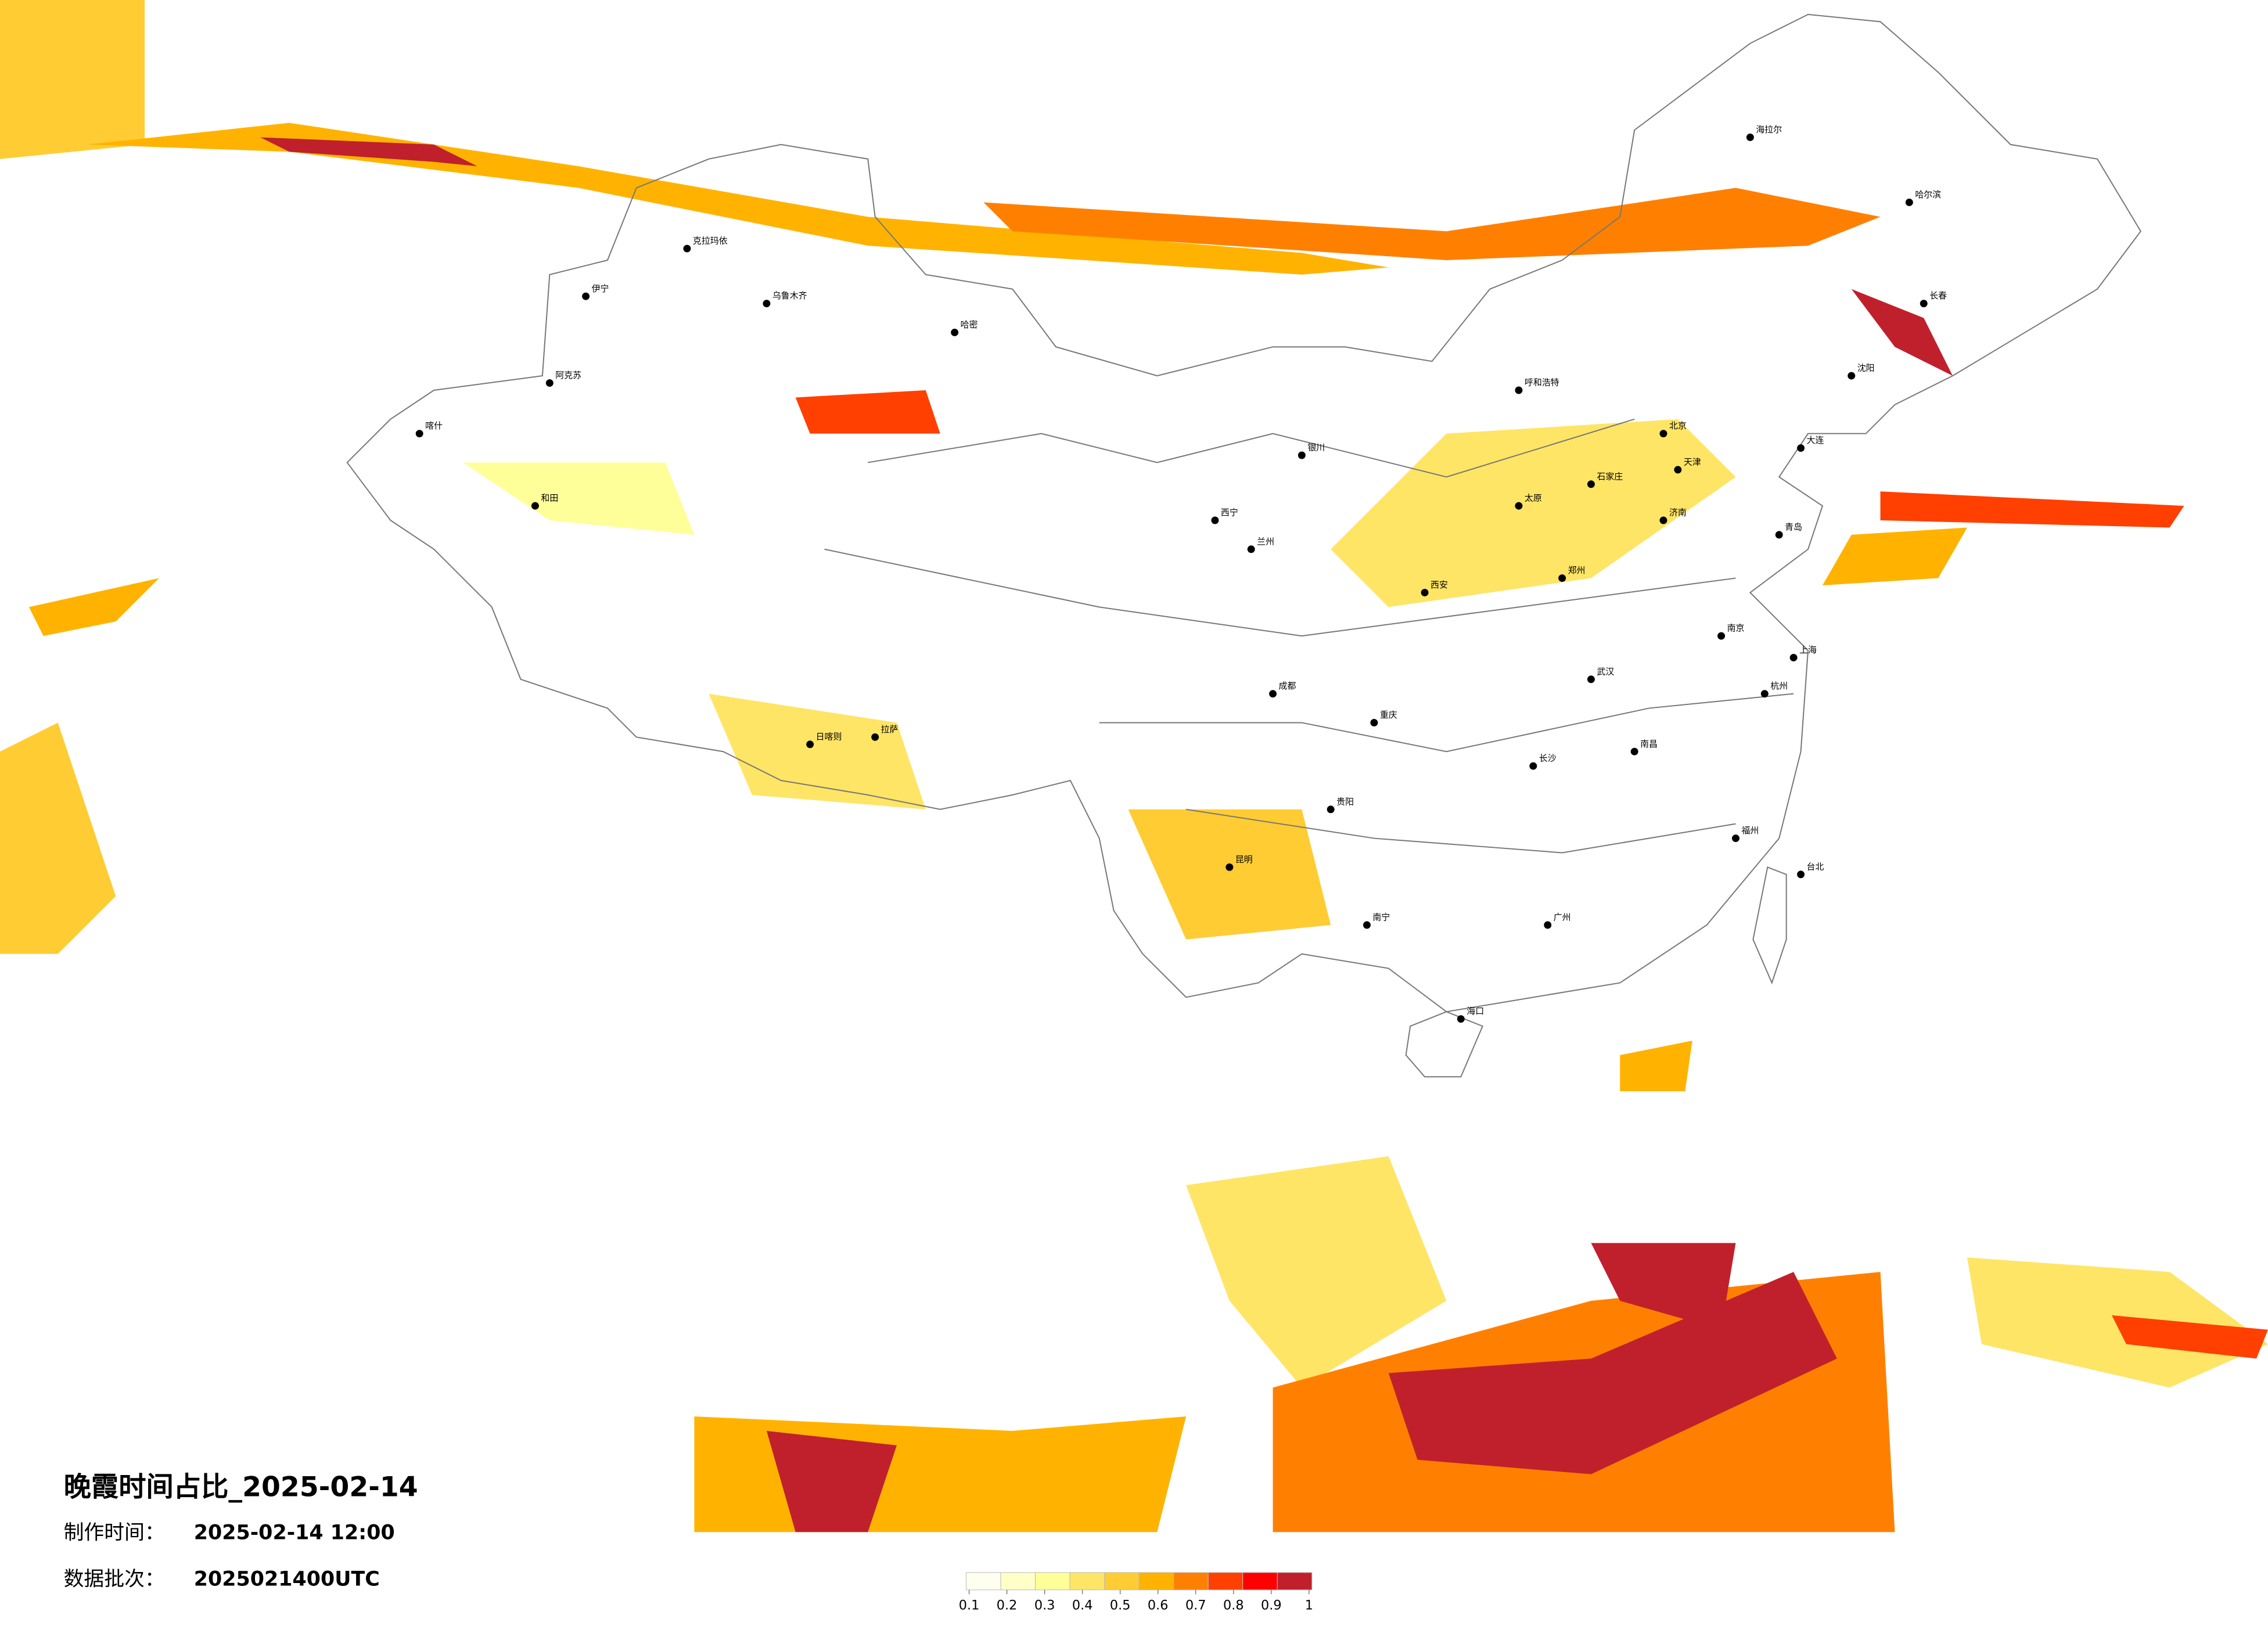  What do you see at coordinates (1136, 1593) in the screenshot?
I see `colorbar: 0.1 0.2 0.3 0.4 0.5 0.6 0.7 0.8 0.9 1` at bounding box center [1136, 1593].